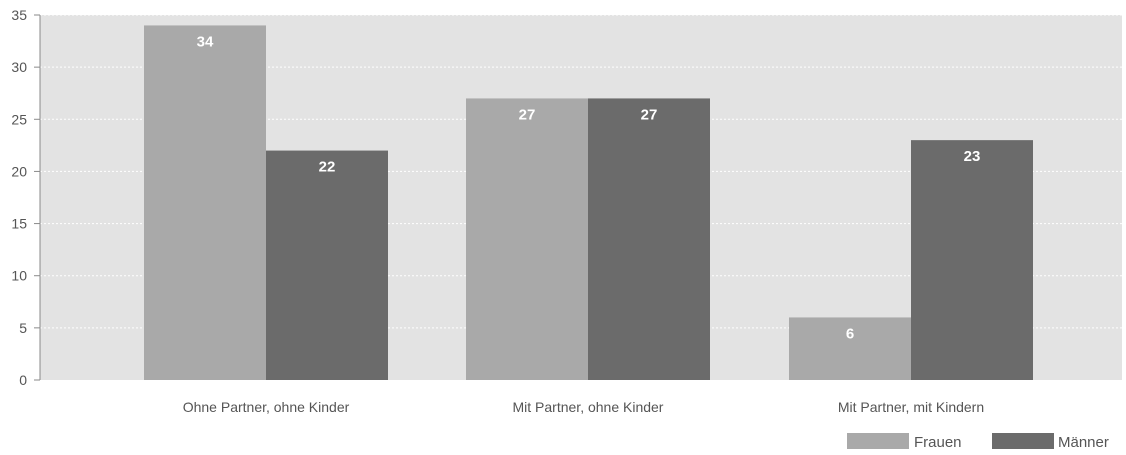 This screenshot has width=1126, height=455. What do you see at coordinates (1083, 442) in the screenshot?
I see `legend-label: Männer` at bounding box center [1083, 442].